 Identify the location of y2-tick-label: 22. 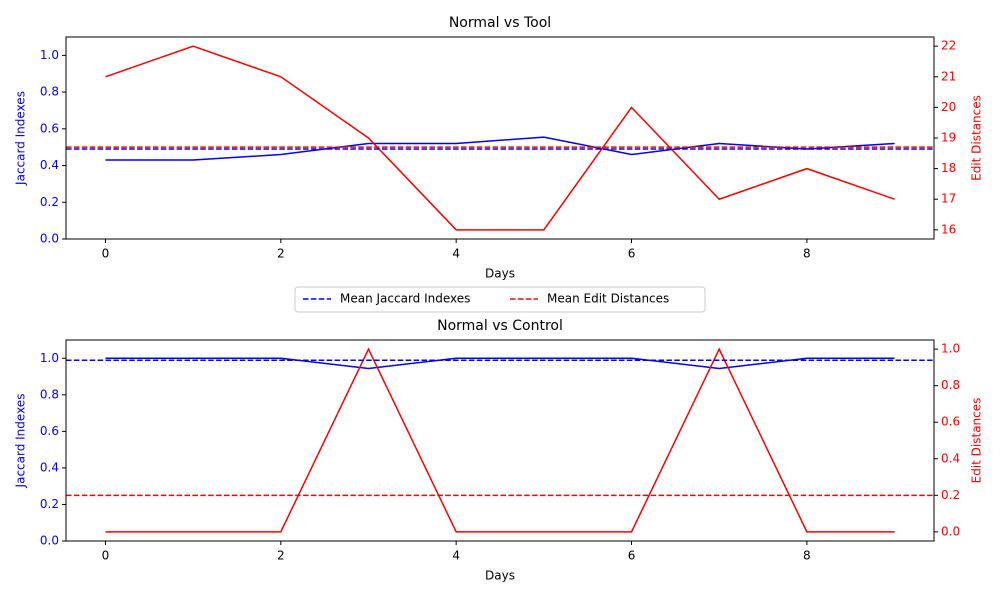
(948, 46).